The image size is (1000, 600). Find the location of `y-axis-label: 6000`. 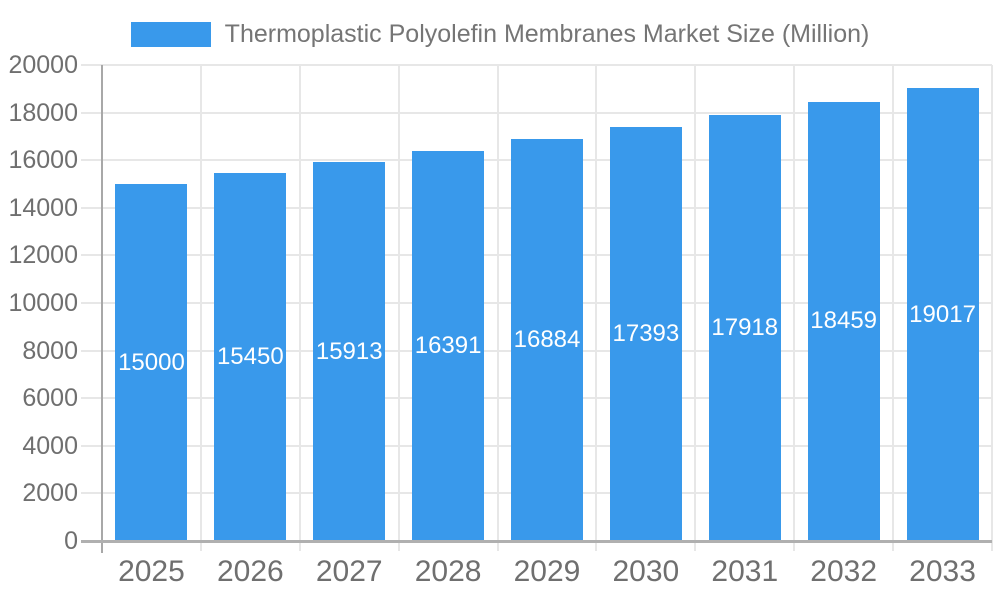

y-axis-label: 6000 is located at coordinates (50, 398).